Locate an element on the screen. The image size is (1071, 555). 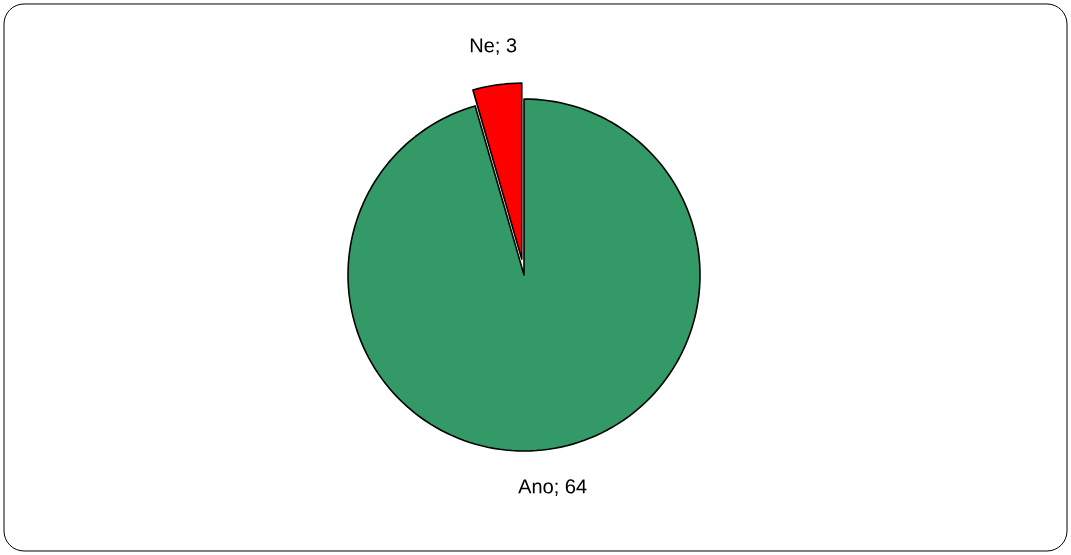
slice-label: Ano is located at coordinates (535, 486).